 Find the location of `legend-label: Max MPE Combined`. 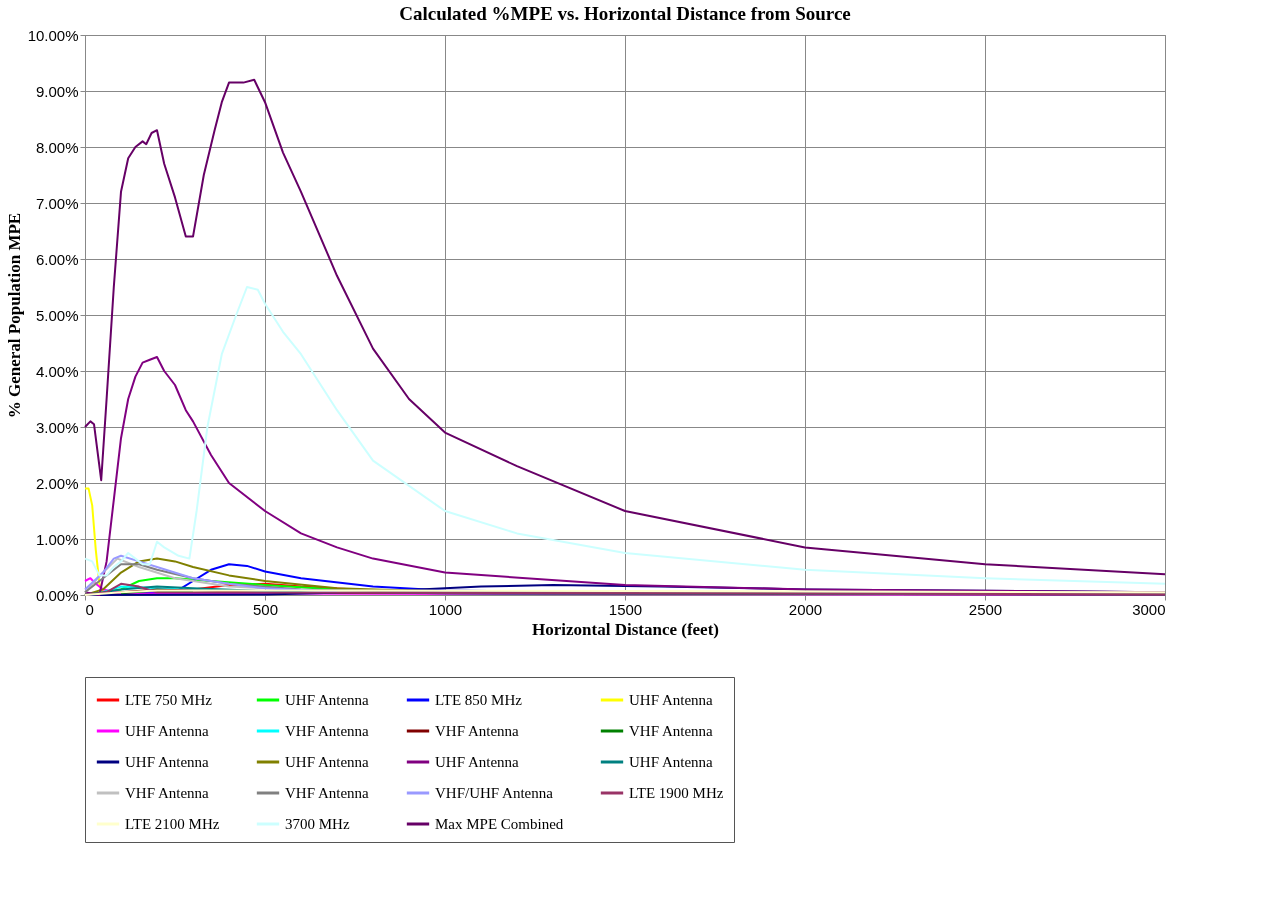

legend-label: Max MPE Combined is located at coordinates (499, 824).